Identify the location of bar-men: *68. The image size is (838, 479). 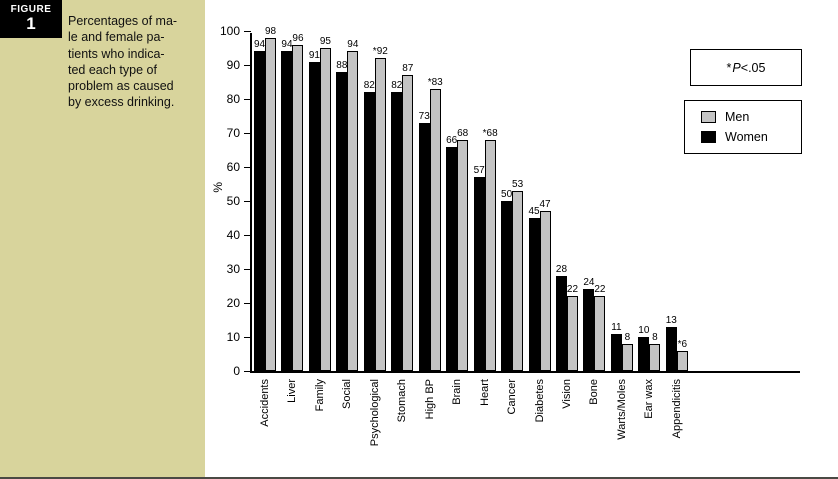
(490, 249).